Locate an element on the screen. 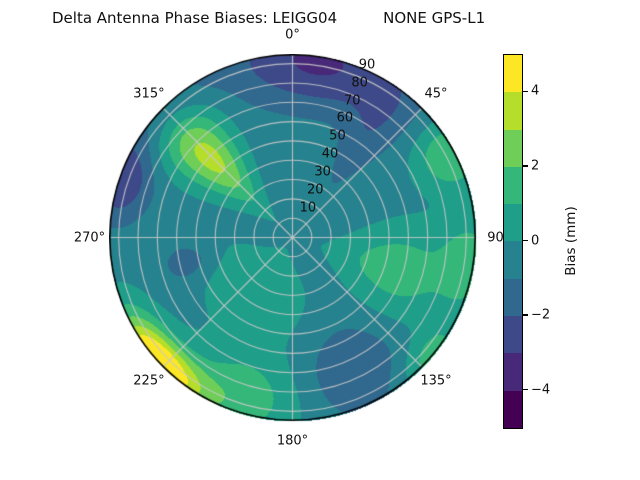  r-tick-label-90: 90 is located at coordinates (367, 65).